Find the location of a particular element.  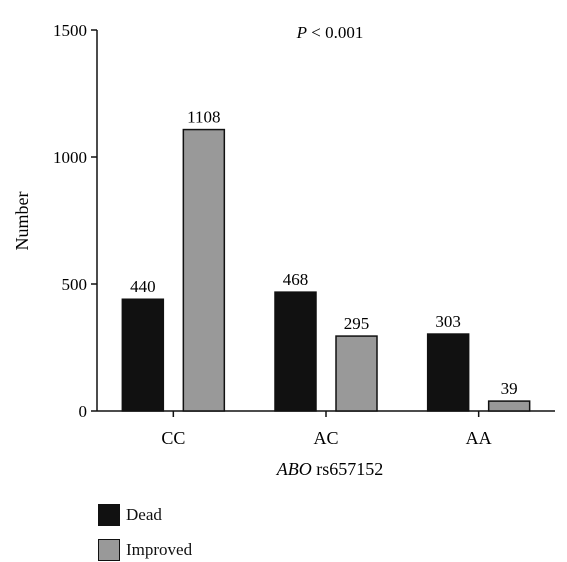

bar-dead-aa is located at coordinates (448, 372).